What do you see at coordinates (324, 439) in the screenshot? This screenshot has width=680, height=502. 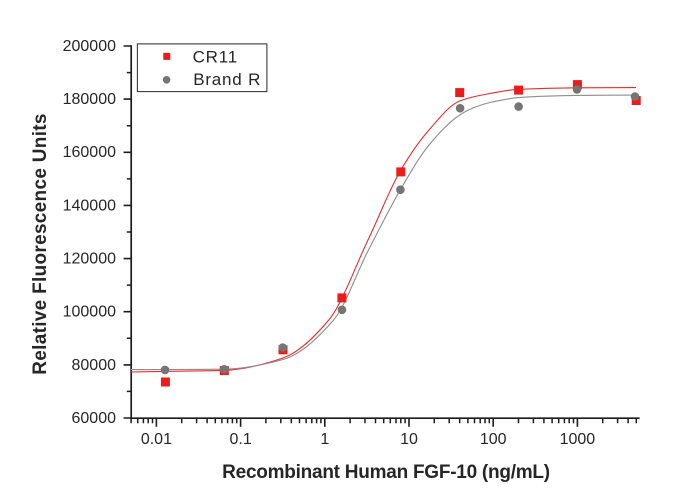 I see `svg-text: 1` at bounding box center [324, 439].